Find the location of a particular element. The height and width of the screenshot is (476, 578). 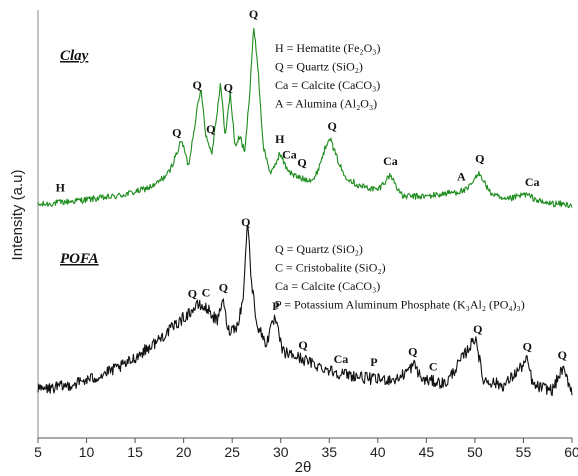

legend-entry-clay-2: Ca = Calcite (CaCO₃) is located at coordinates (327, 85).